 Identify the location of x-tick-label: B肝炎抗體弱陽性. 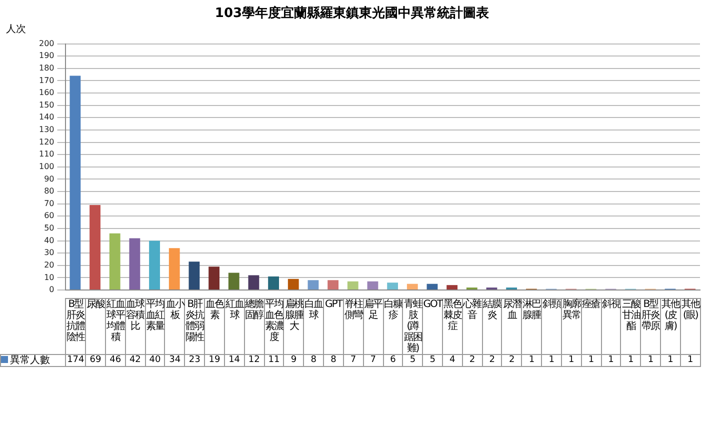
(194, 326).